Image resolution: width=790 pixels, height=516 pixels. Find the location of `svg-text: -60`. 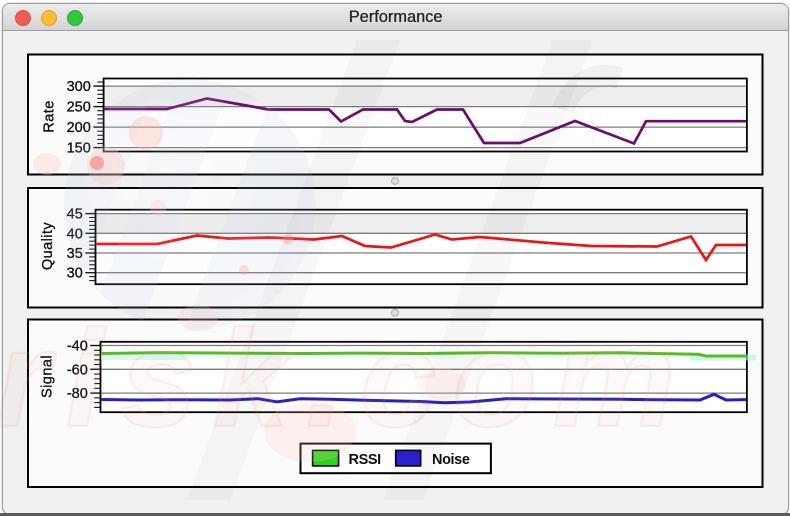

svg-text: -60 is located at coordinates (77, 370).